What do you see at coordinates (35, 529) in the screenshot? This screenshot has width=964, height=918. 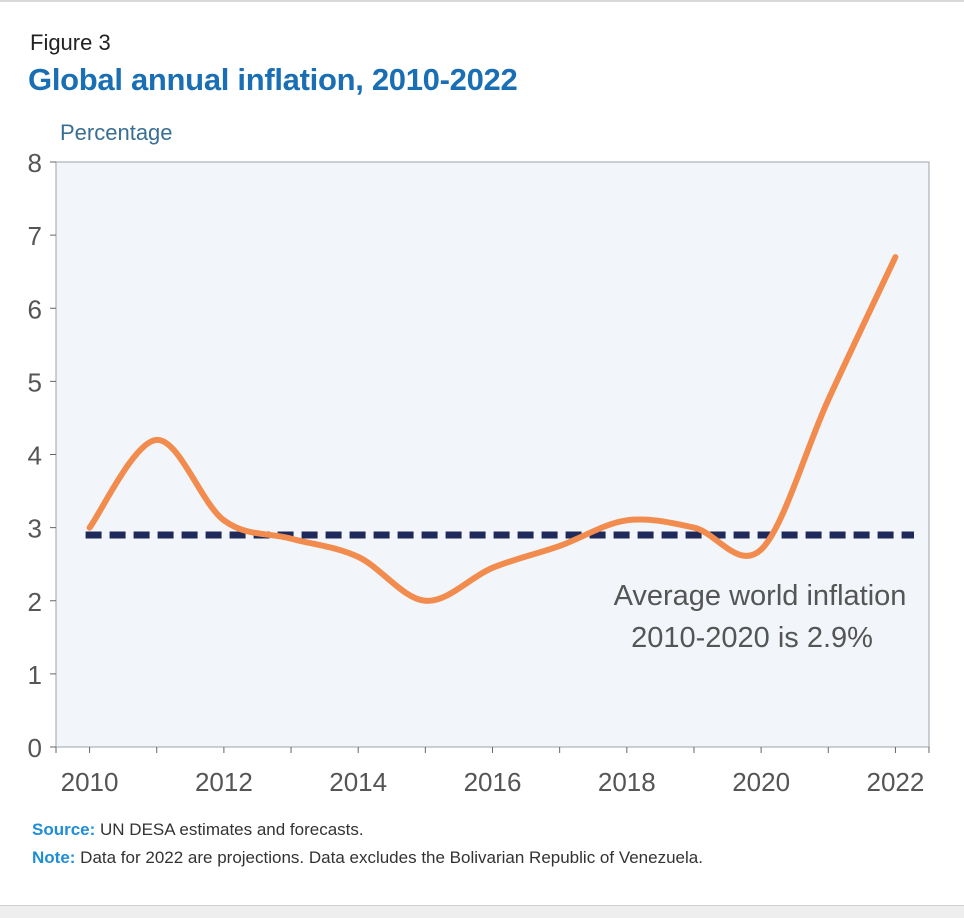 I see `y-tick-label-3: 3` at bounding box center [35, 529].